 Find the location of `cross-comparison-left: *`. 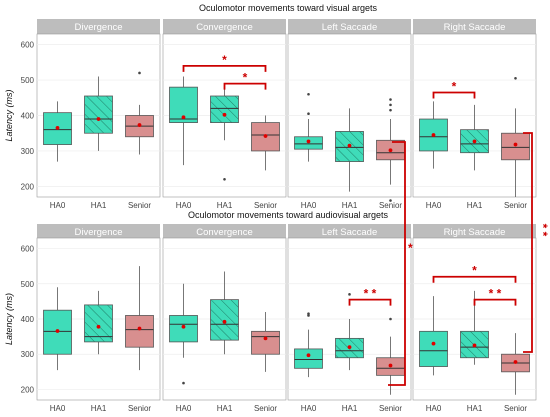

cross-comparison-left: * is located at coordinates (400, 263).